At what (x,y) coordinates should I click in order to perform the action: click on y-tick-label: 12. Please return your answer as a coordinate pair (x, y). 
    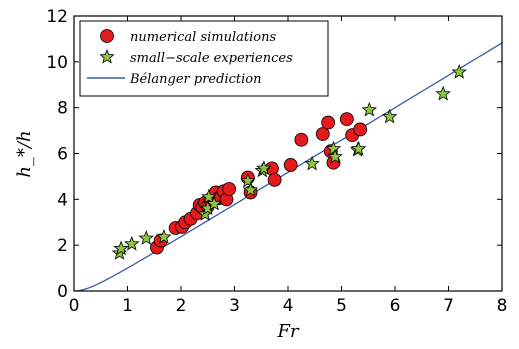
    Looking at the image, I should click on (57, 17).